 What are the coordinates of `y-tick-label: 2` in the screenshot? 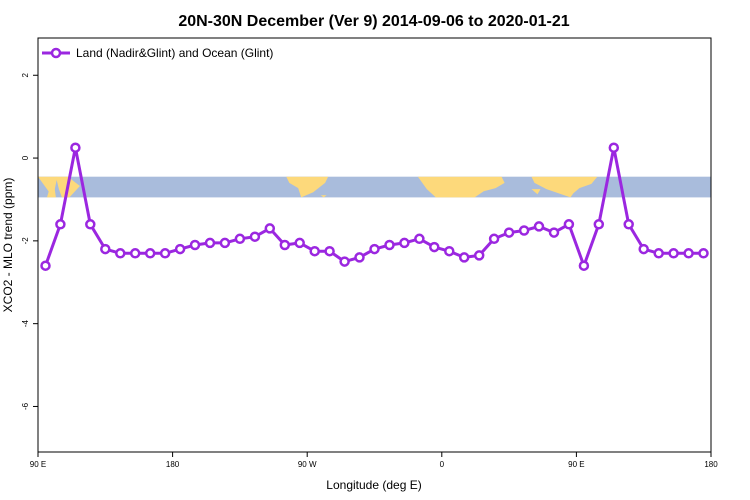 It's located at (25, 74).